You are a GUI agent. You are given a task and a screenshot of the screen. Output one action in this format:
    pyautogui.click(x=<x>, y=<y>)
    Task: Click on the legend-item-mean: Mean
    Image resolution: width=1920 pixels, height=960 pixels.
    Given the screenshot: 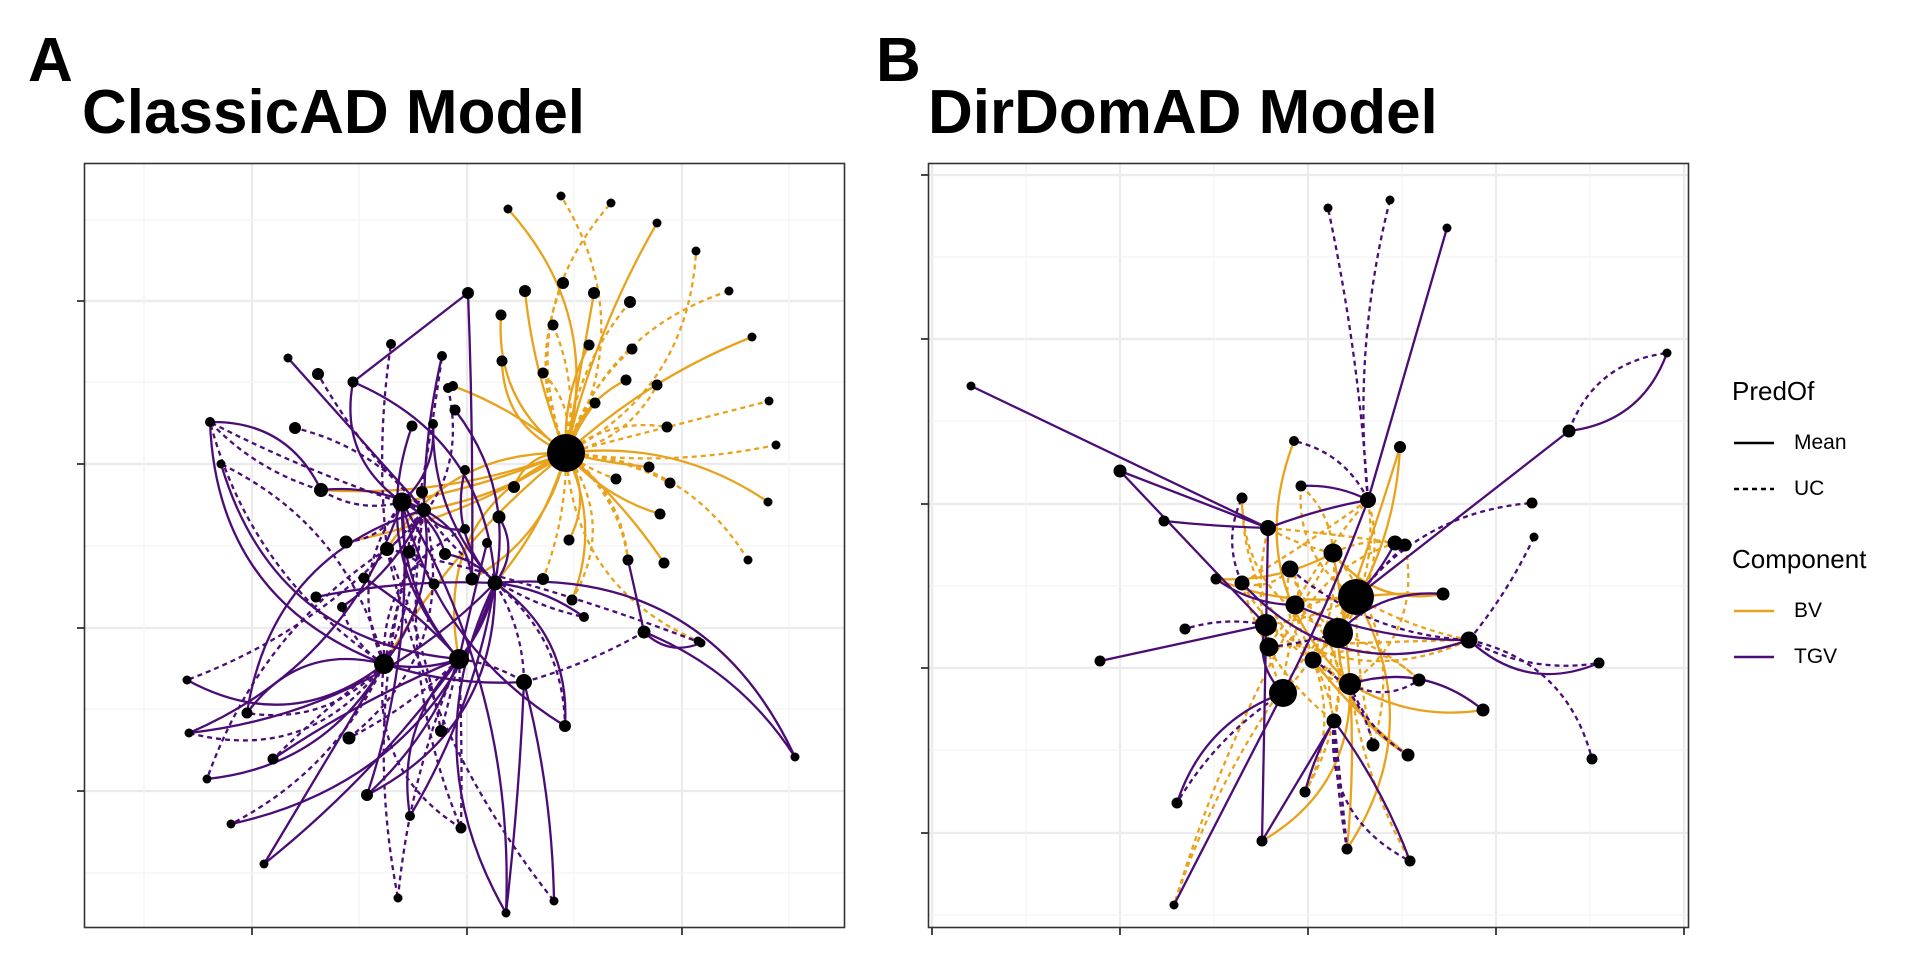 What is the action you would take?
    pyautogui.click(x=1822, y=443)
    